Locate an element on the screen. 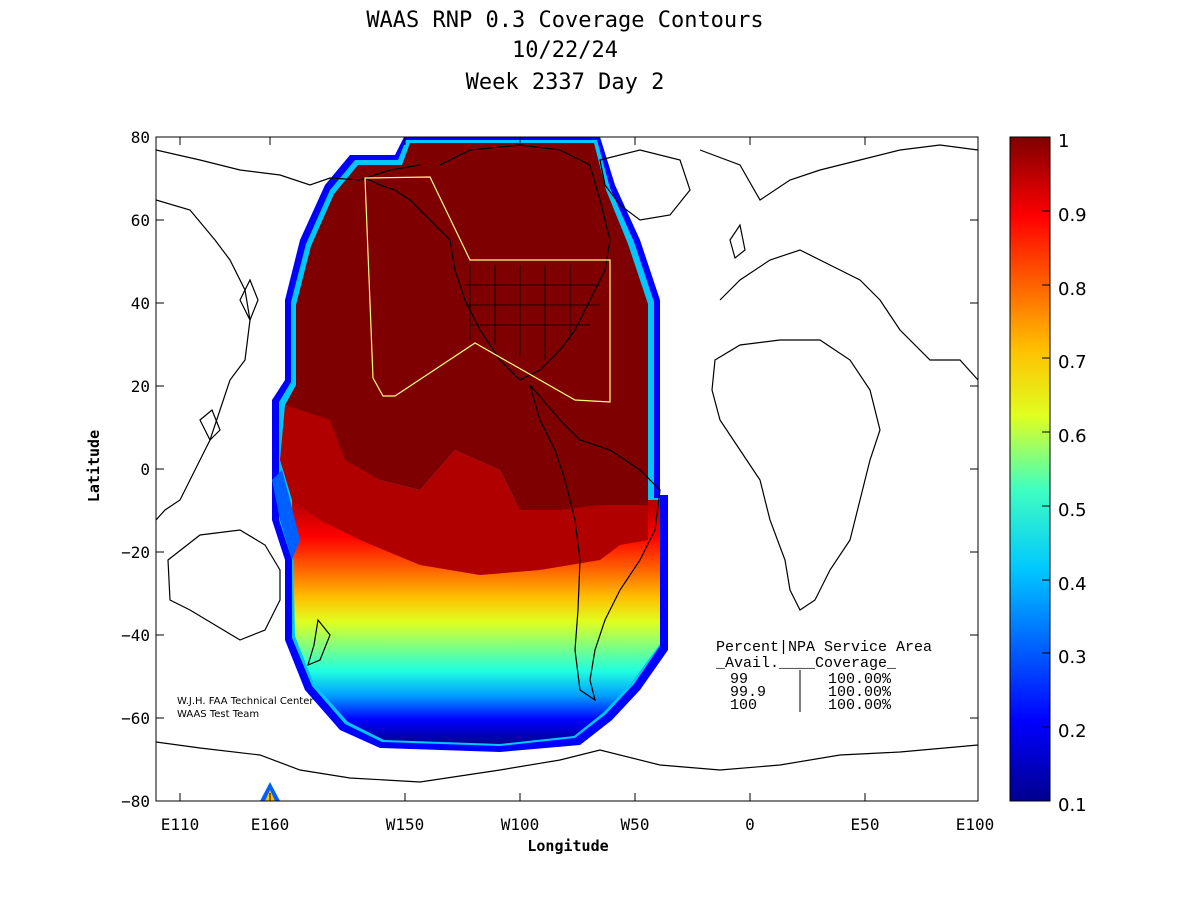 This screenshot has width=1200, height=900. coverage-west-fade is located at coordinates (286, 515).